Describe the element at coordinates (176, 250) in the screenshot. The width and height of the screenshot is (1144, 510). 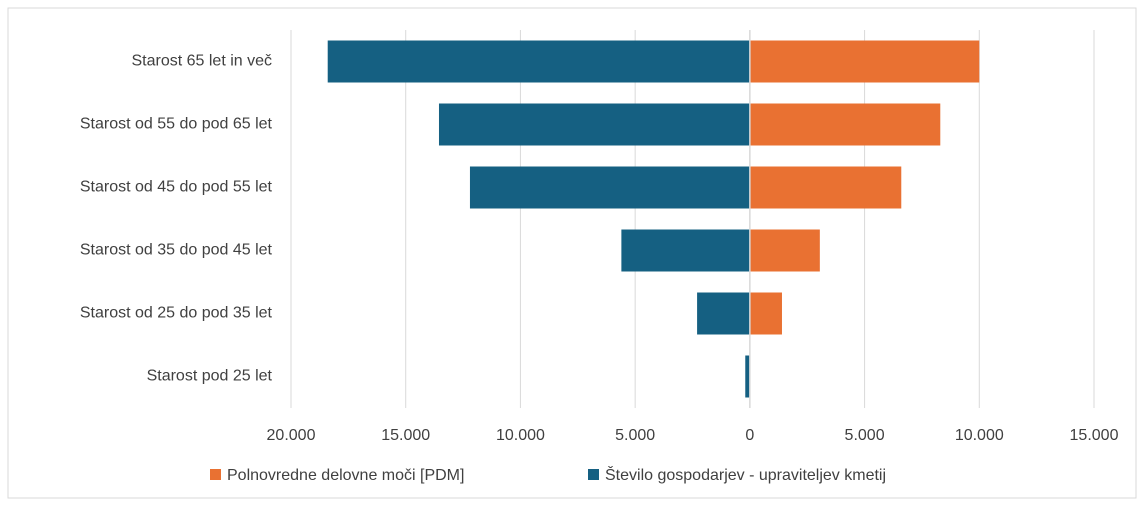
I see `category-label: Starost od 35 do pod 45 let` at that location.